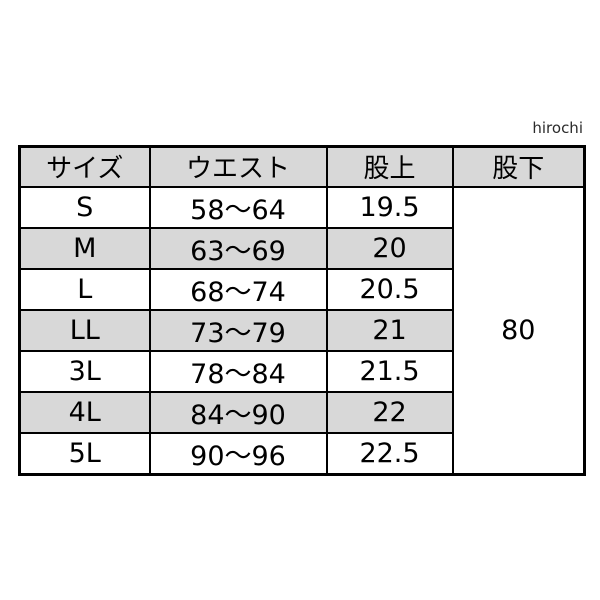 The width and height of the screenshot is (600, 600). Describe the element at coordinates (84, 248) in the screenshot. I see `size-cell: M` at that location.